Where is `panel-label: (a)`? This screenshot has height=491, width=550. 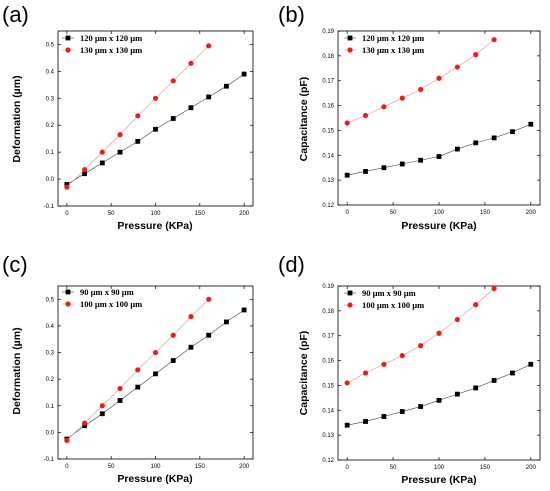
panel-label: (a) is located at coordinates (15, 14).